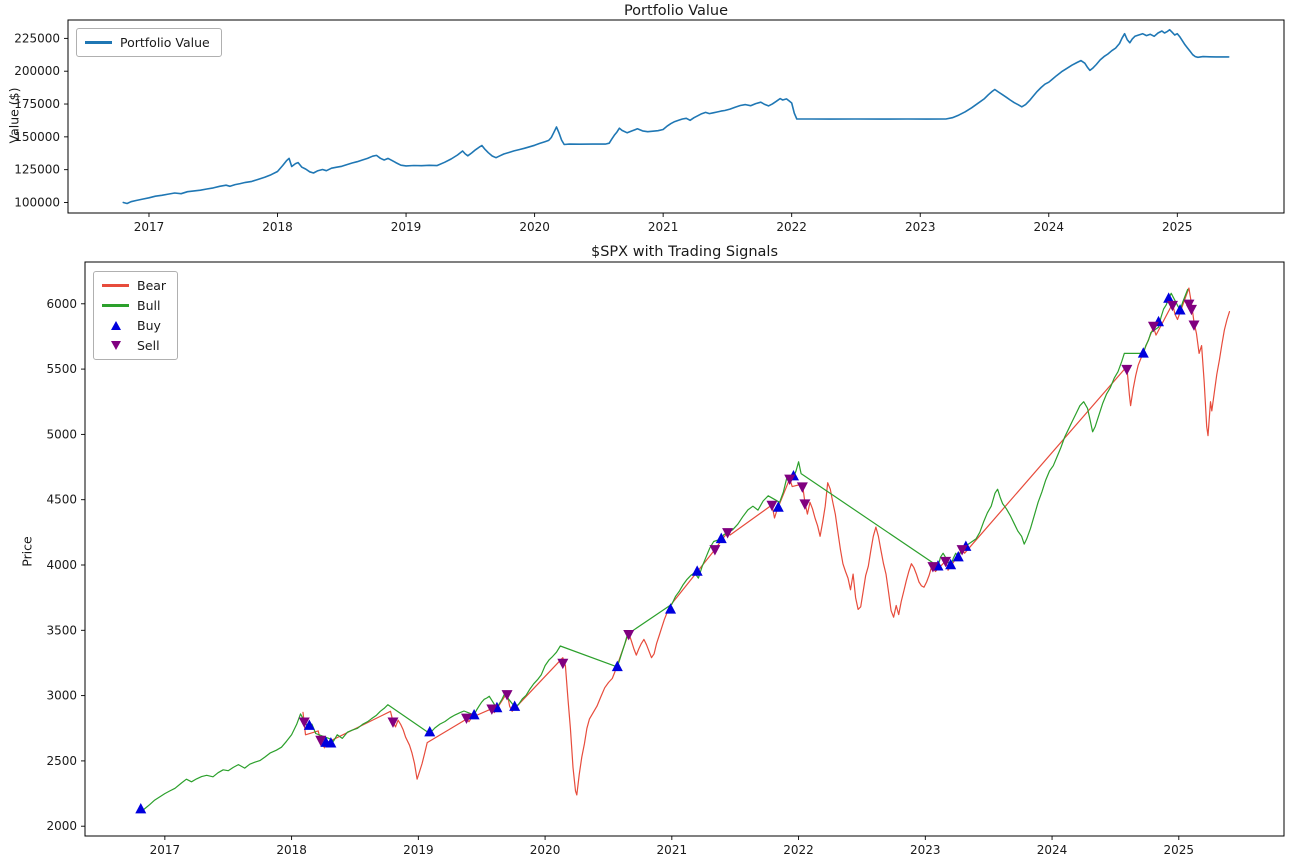 This screenshot has width=1292, height=857. Describe the element at coordinates (37, 202) in the screenshot. I see `y-tick-label: 100000` at that location.